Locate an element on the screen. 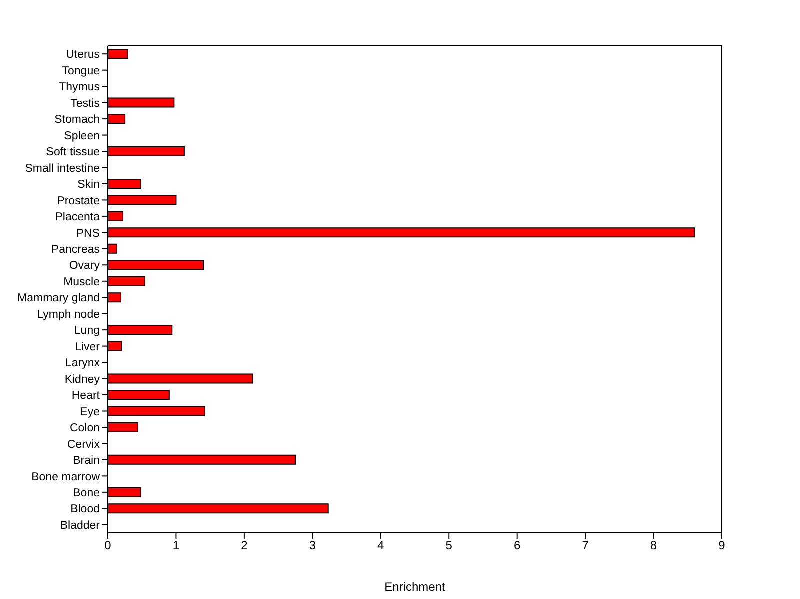 Image resolution: width=800 pixels, height=599 pixels. y-tick-label: Lung is located at coordinates (87, 331).